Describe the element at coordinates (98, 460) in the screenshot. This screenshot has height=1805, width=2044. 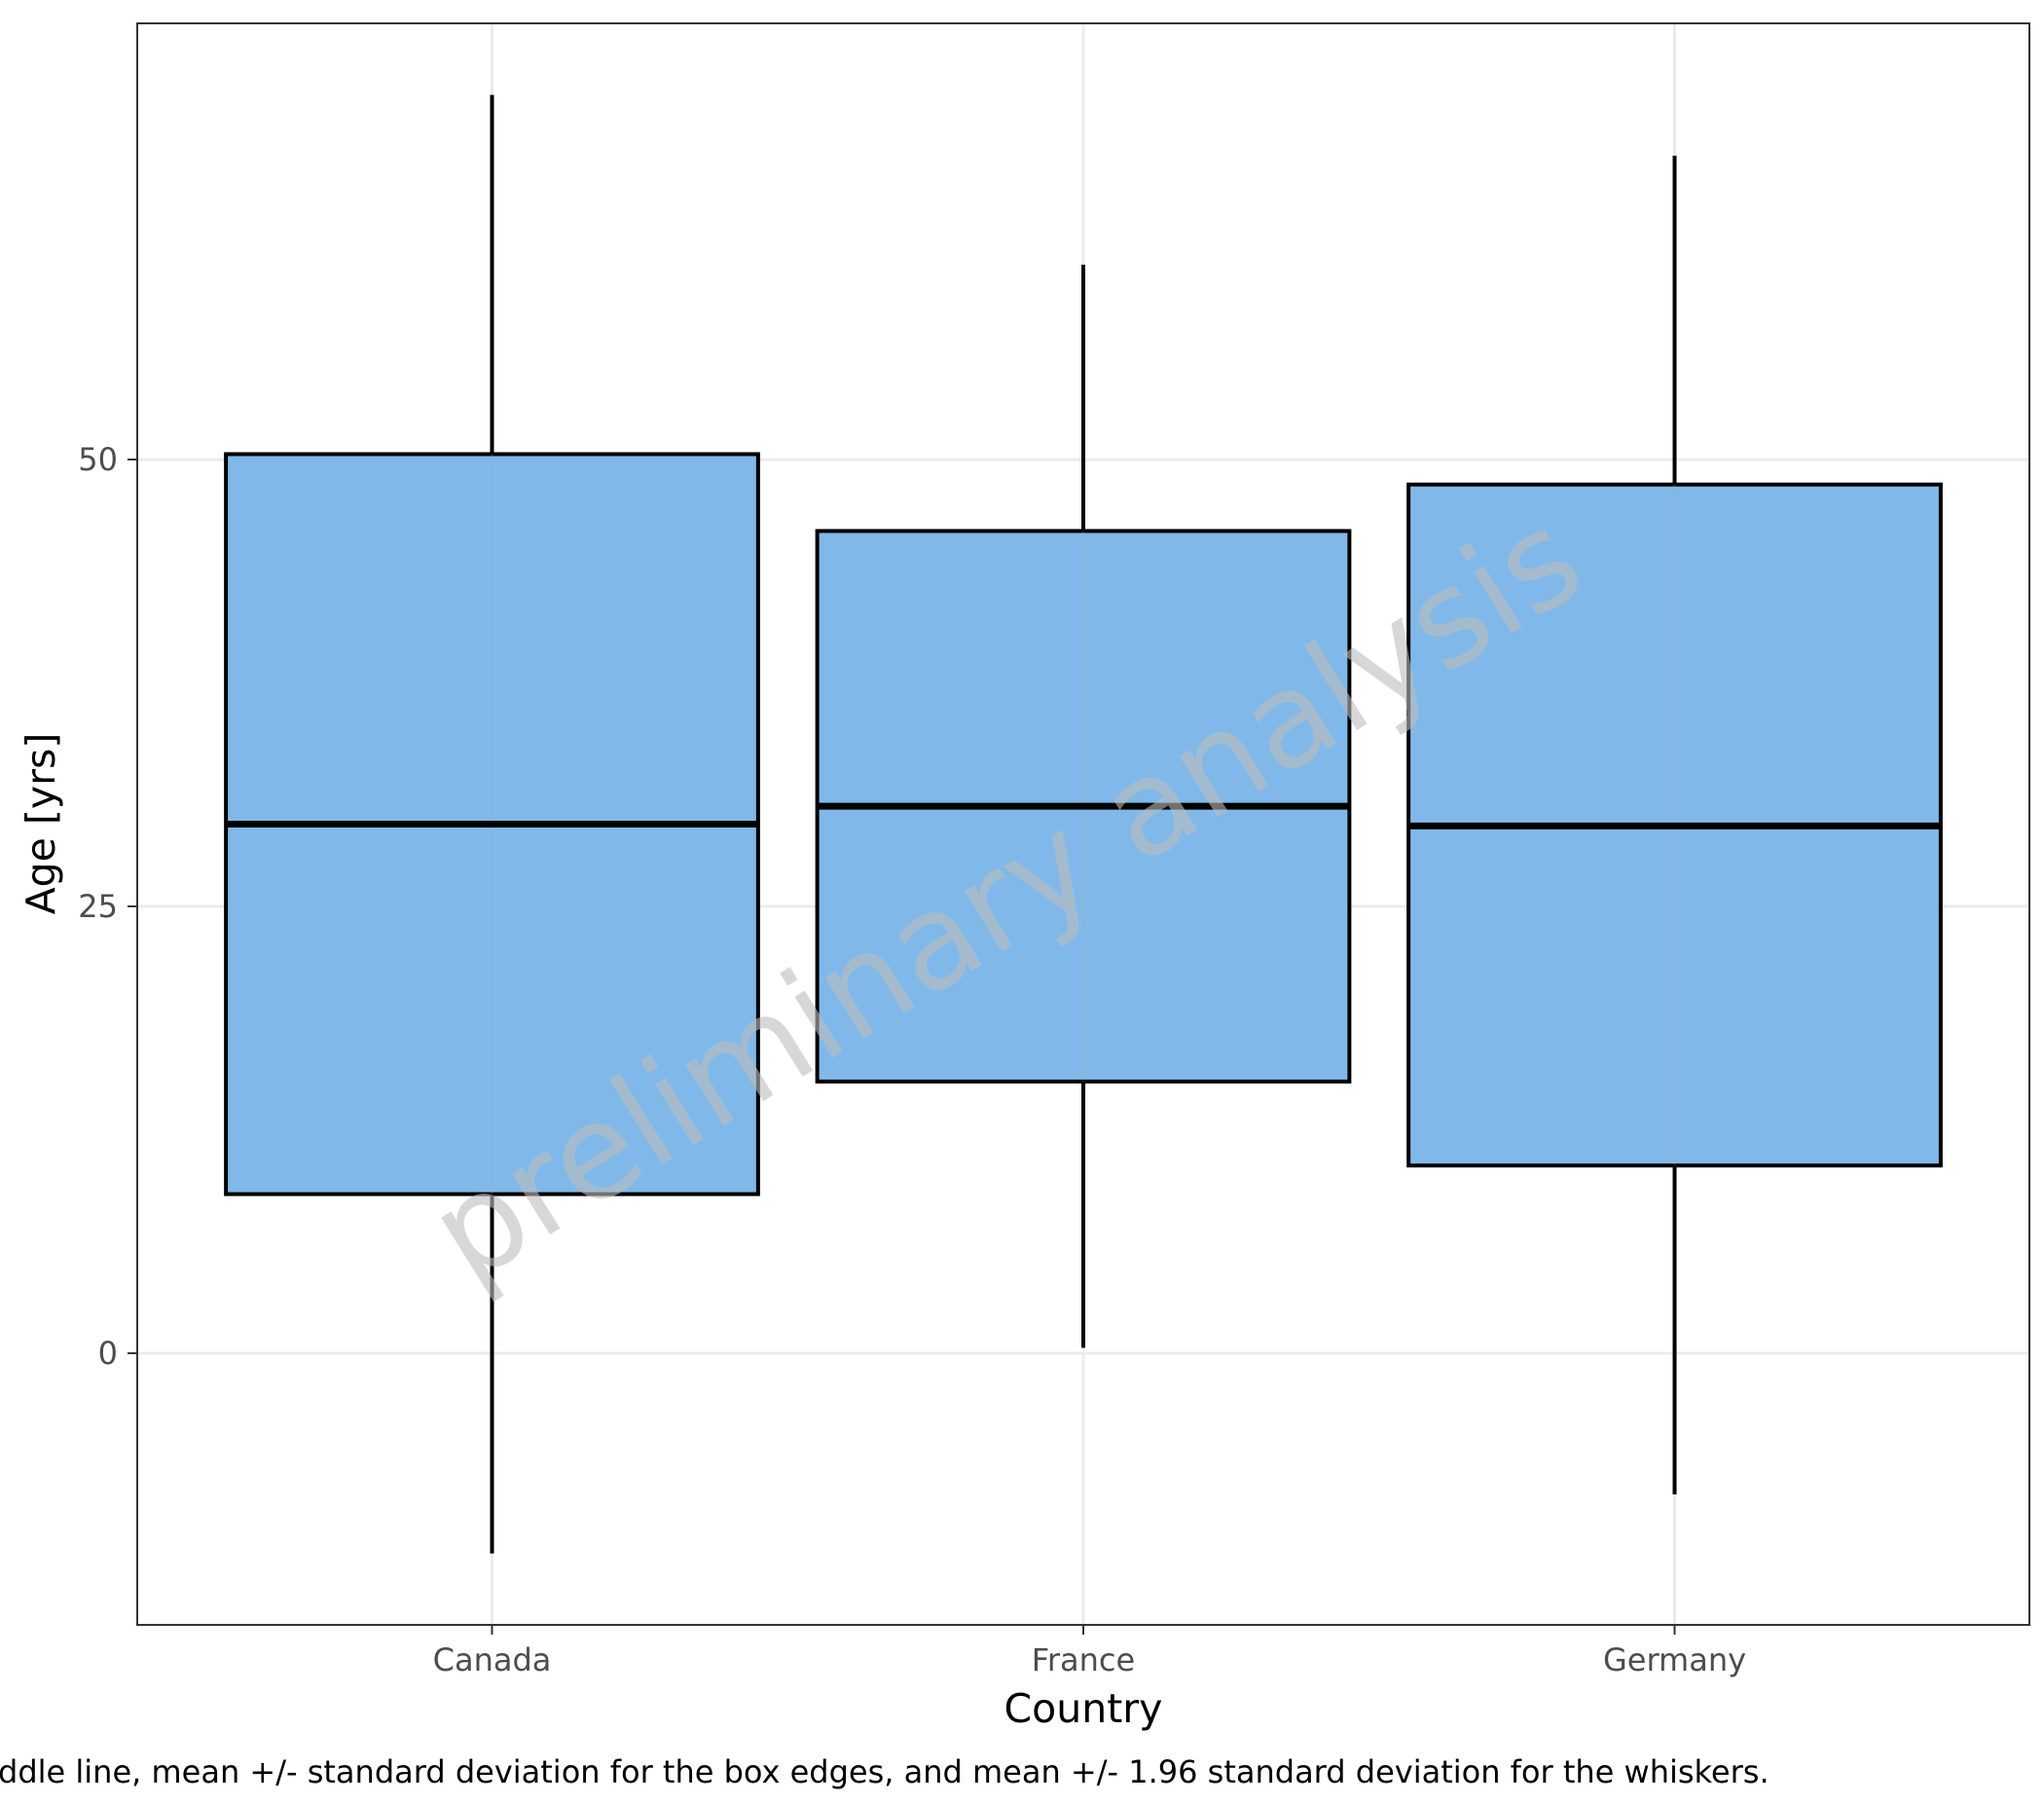
I see `y-tick-label: 50` at that location.